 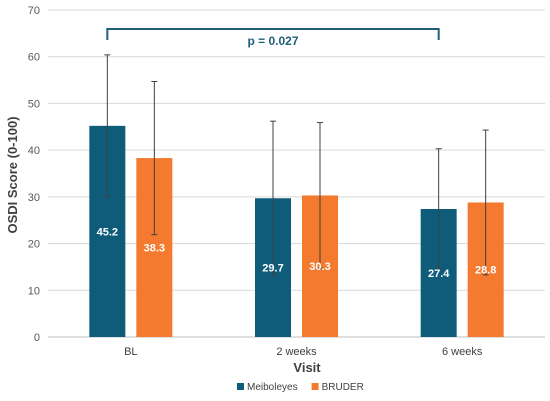 I want to click on legend-label: Meiboleyes, so click(x=272, y=387).